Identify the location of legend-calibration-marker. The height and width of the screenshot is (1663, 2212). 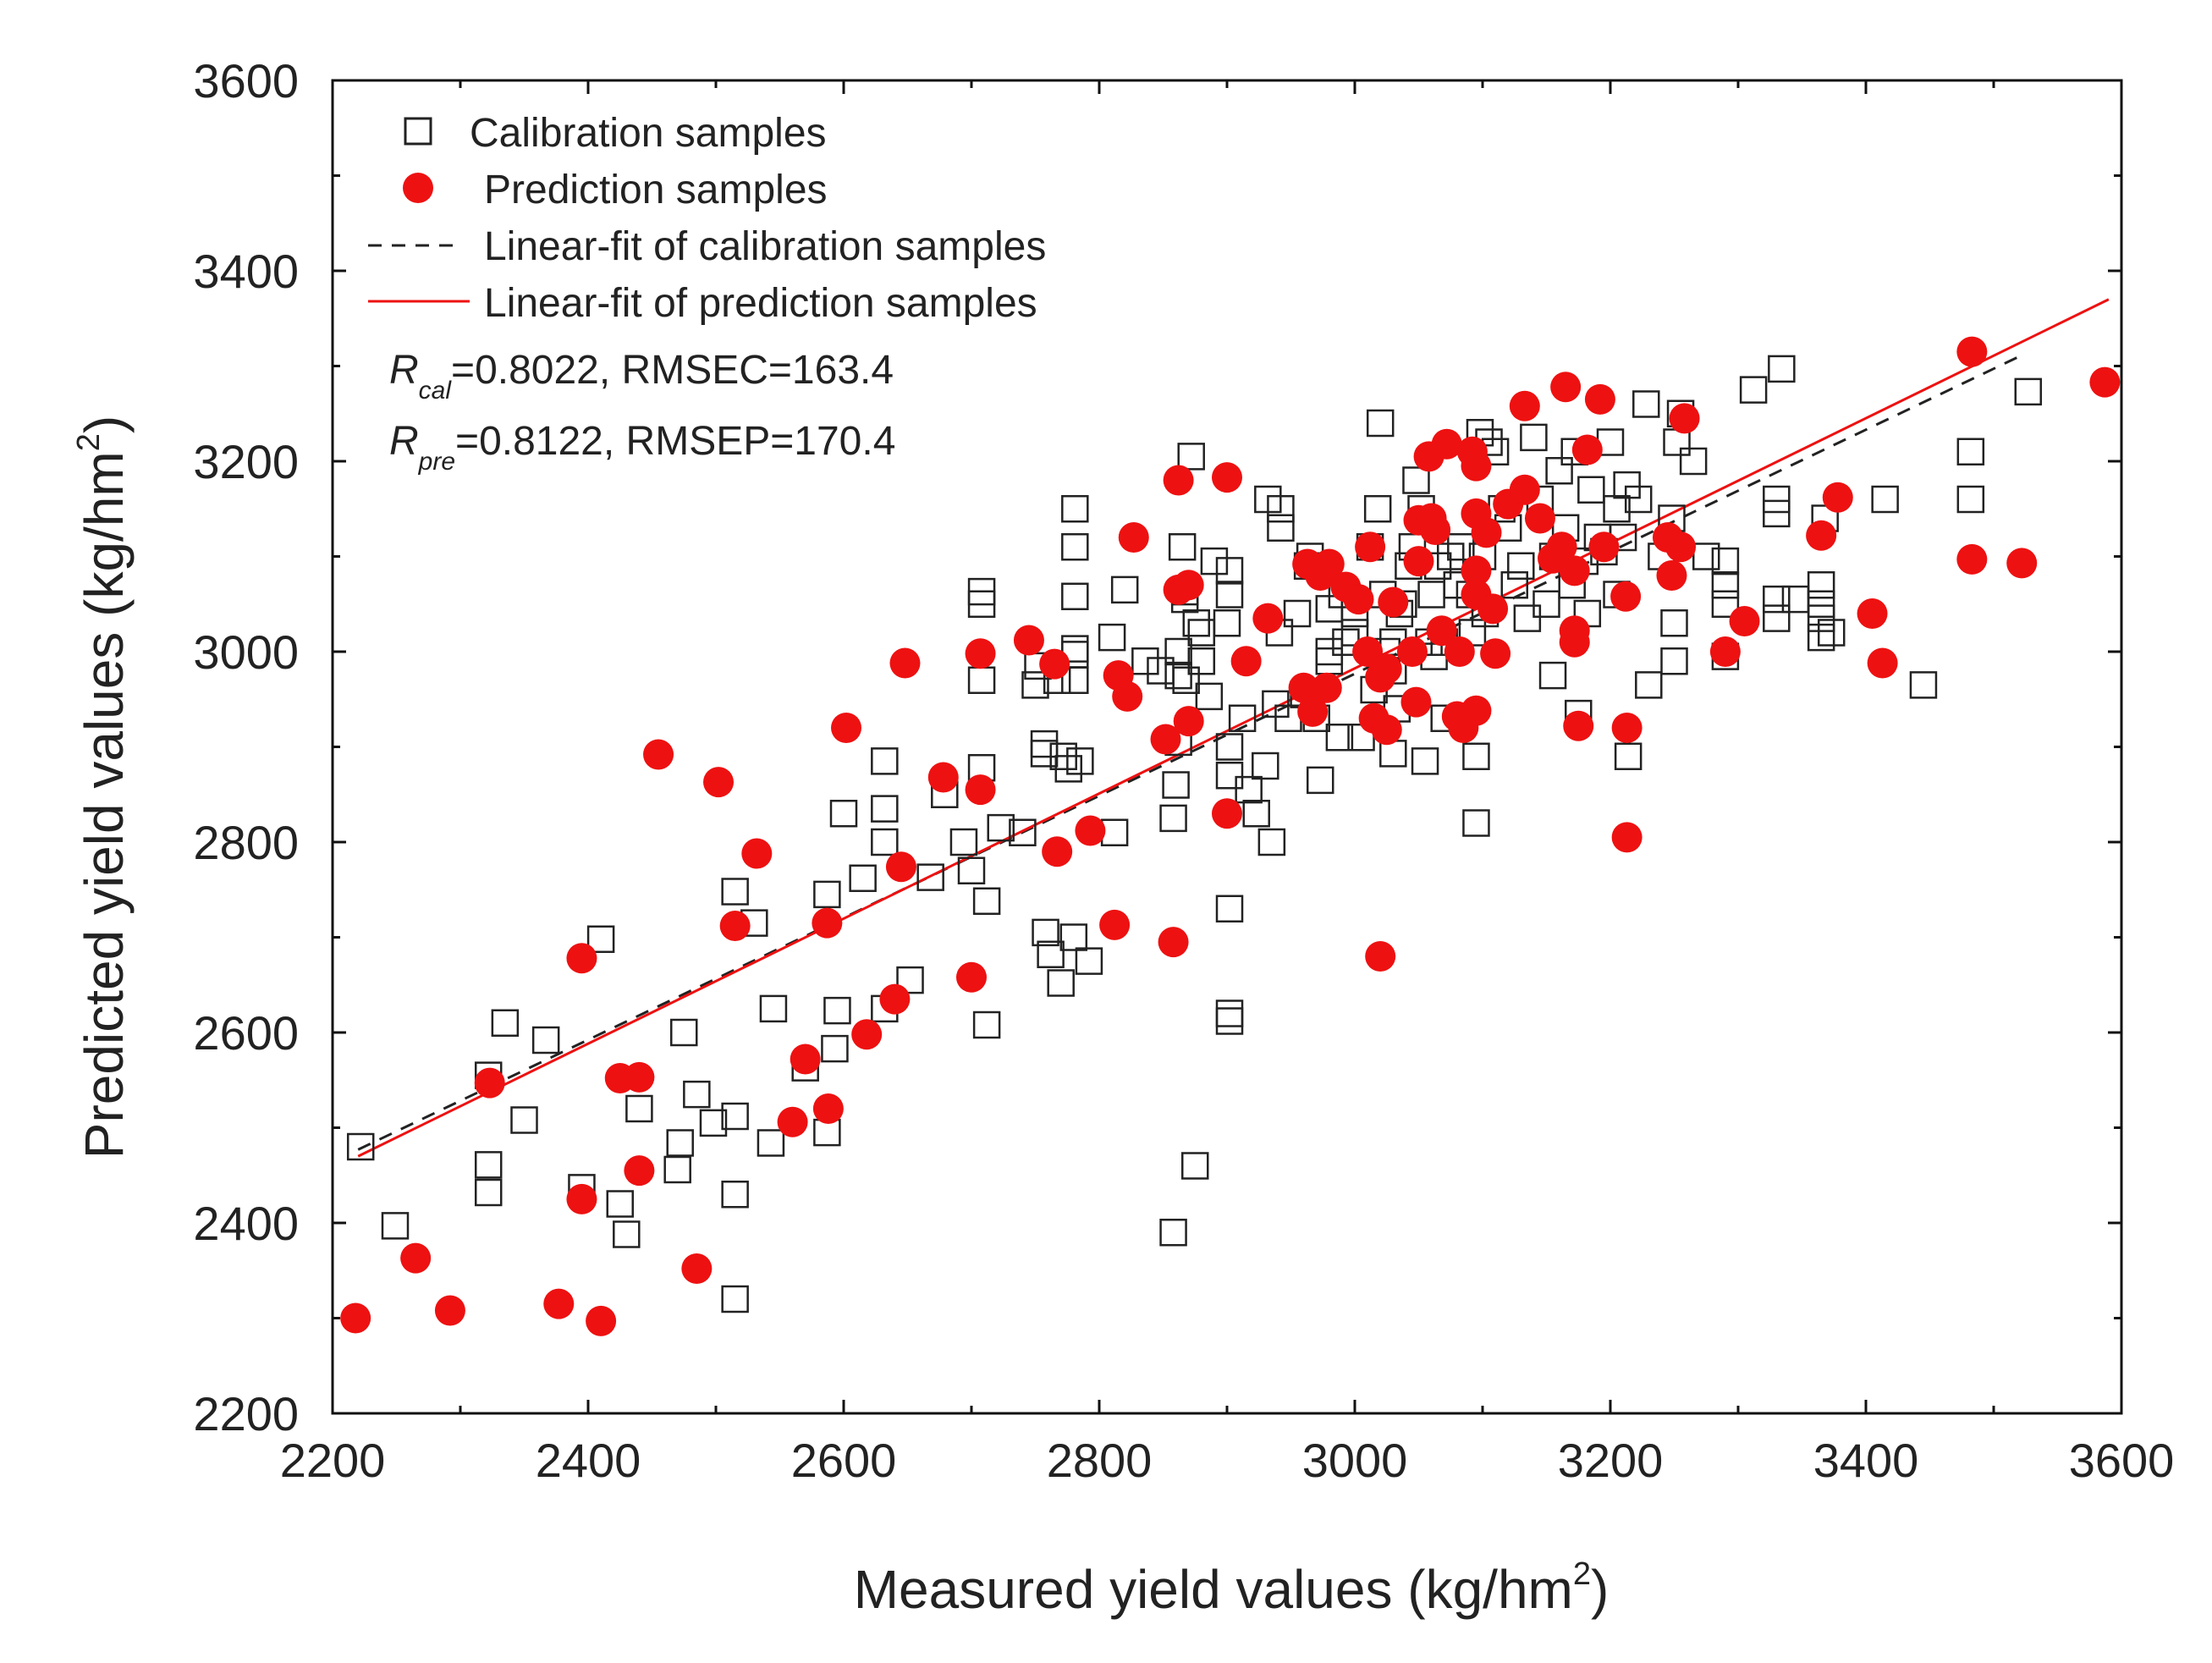
(418, 131).